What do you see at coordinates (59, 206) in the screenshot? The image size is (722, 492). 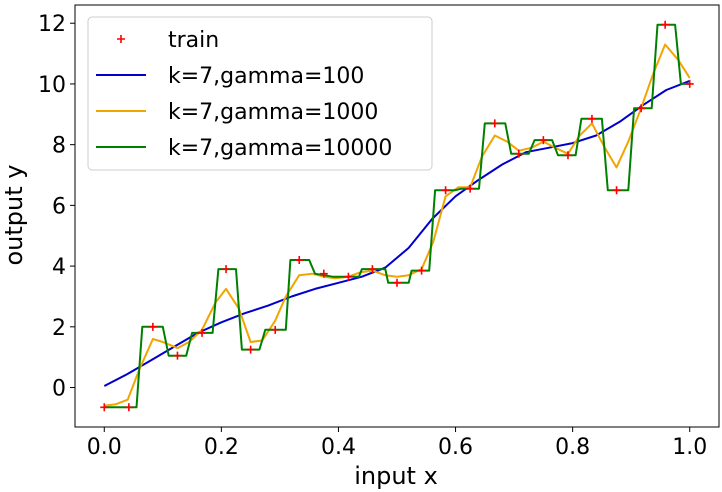 I see `y-tick-label: 6` at bounding box center [59, 206].